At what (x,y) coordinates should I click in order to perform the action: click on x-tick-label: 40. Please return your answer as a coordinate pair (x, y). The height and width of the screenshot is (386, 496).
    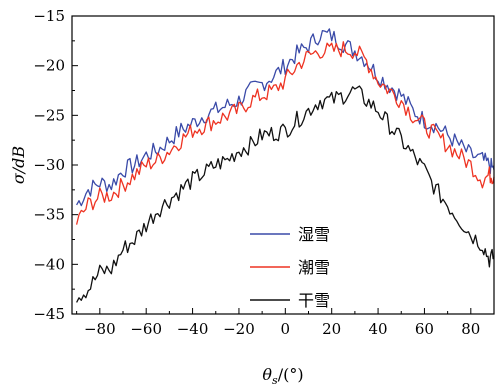
    Looking at the image, I should click on (378, 329).